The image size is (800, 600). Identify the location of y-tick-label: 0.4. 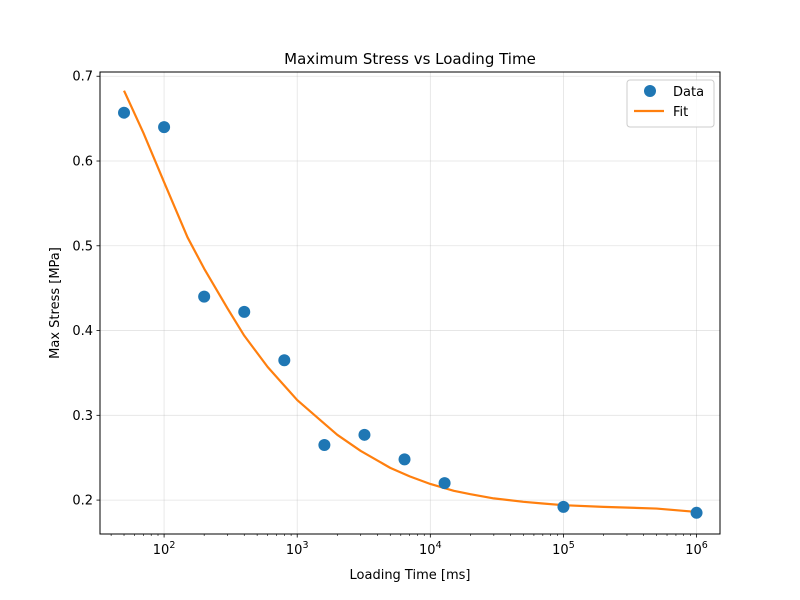
(82, 331).